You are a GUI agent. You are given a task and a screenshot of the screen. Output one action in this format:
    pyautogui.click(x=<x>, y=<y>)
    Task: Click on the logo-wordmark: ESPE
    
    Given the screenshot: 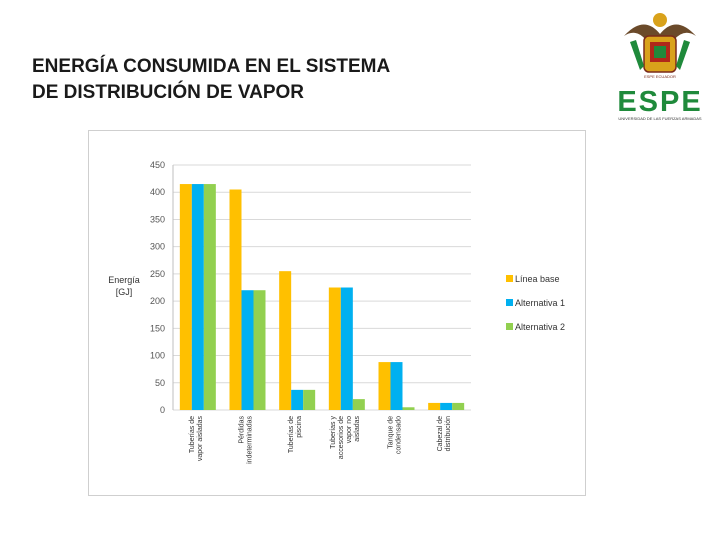 What is the action you would take?
    pyautogui.click(x=660, y=102)
    